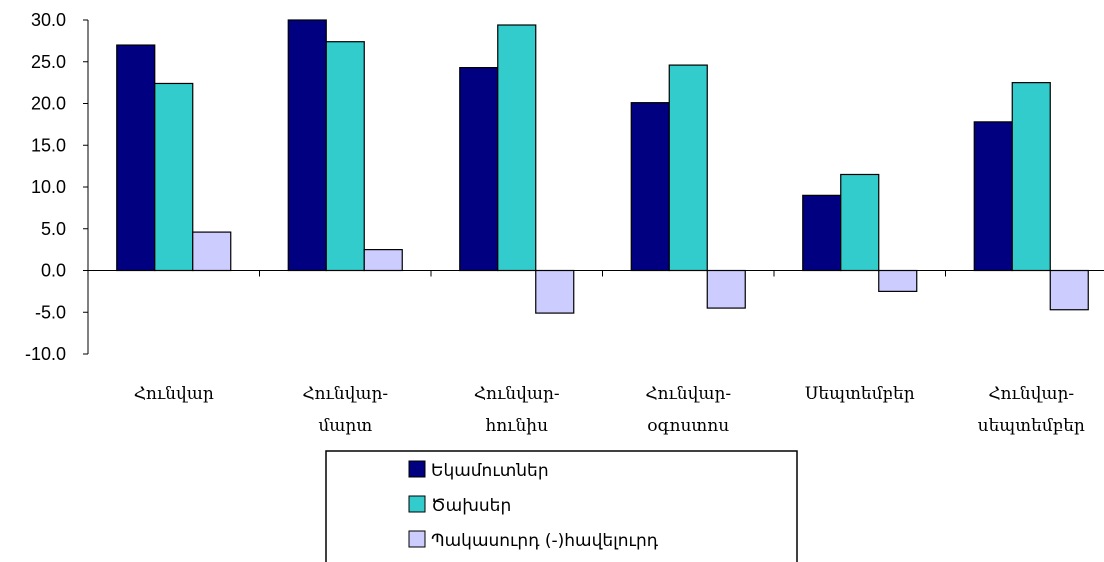  I want to click on legend-box, so click(561, 506).